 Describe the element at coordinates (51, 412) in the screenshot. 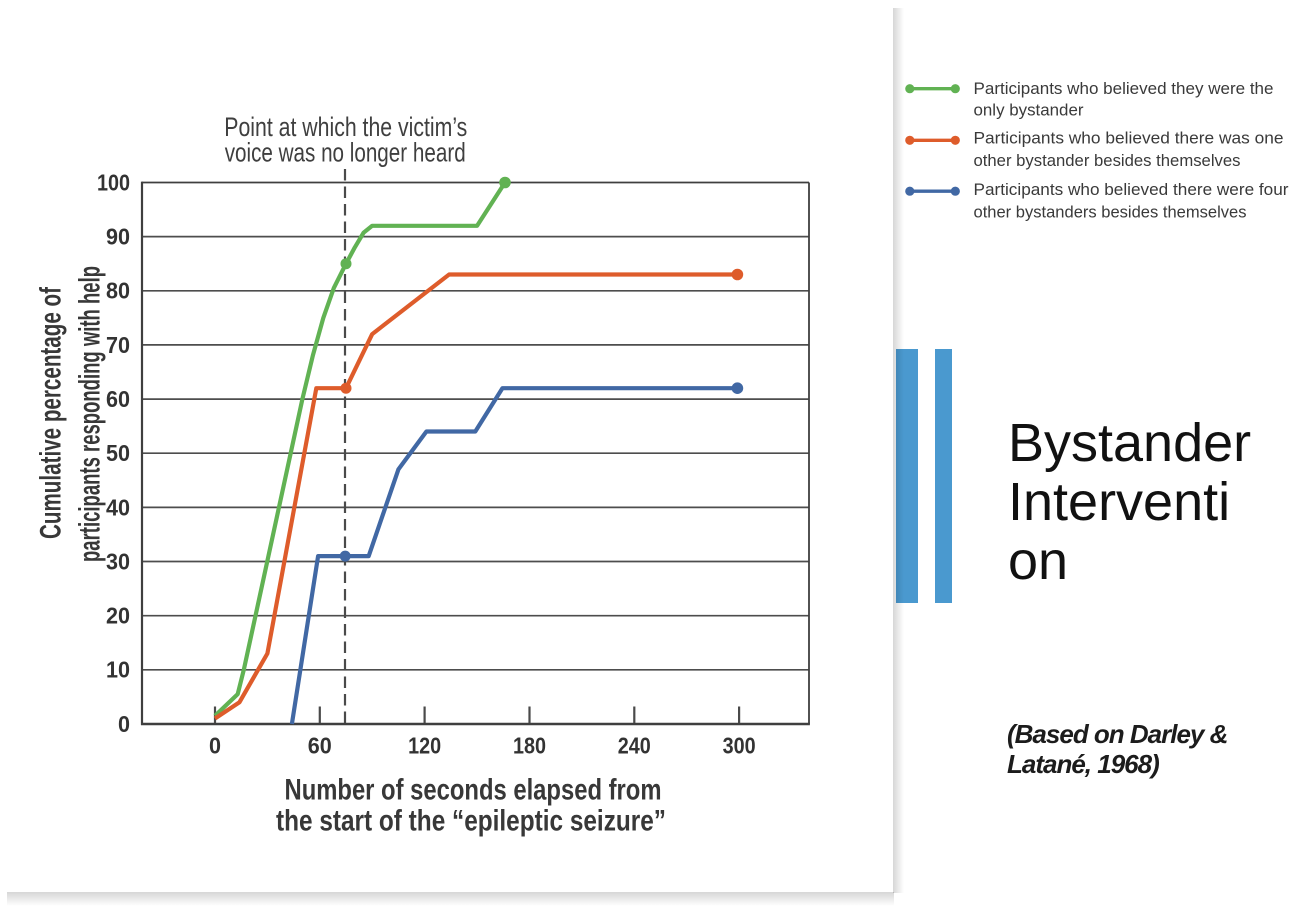

I see `svg-text: Cumulative percentage of` at that location.